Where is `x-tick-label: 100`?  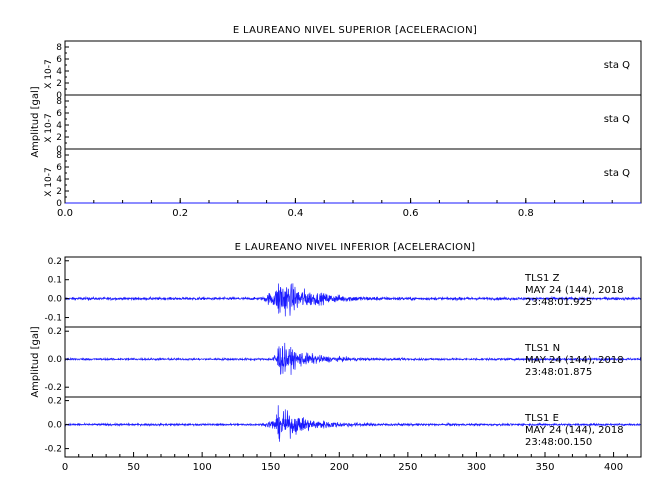 x-tick-label: 100 is located at coordinates (202, 467).